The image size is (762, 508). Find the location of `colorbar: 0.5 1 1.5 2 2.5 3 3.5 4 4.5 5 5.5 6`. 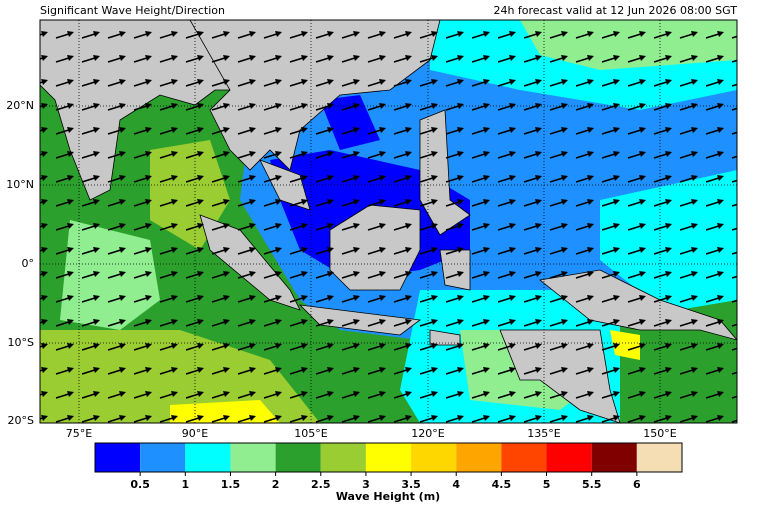

colorbar: 0.5 1 1.5 2 2.5 3 3.5 4 4.5 5 5.5 6 is located at coordinates (388, 466).